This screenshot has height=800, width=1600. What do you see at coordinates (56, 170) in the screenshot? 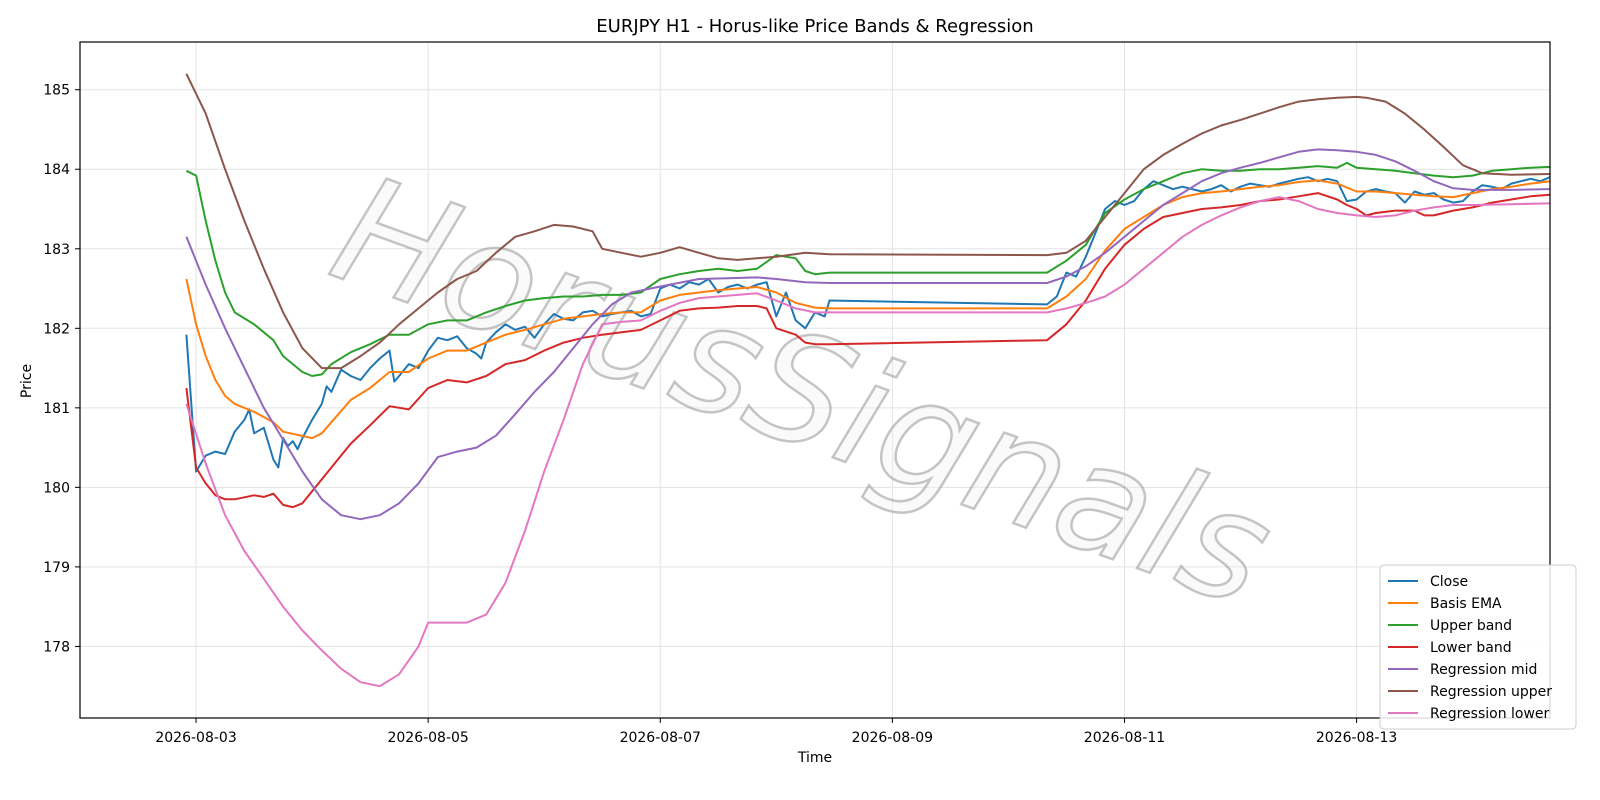
I see `y-tick-label: 184` at bounding box center [56, 170].